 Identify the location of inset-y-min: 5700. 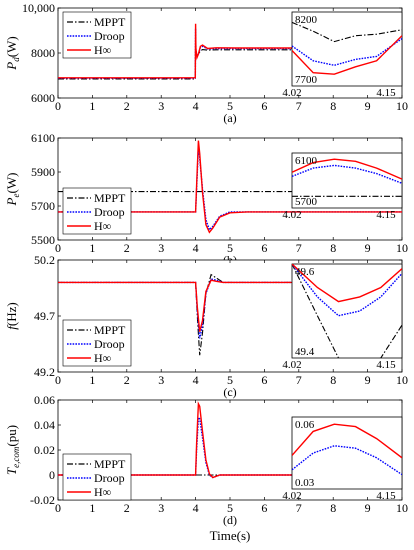
(306, 202).